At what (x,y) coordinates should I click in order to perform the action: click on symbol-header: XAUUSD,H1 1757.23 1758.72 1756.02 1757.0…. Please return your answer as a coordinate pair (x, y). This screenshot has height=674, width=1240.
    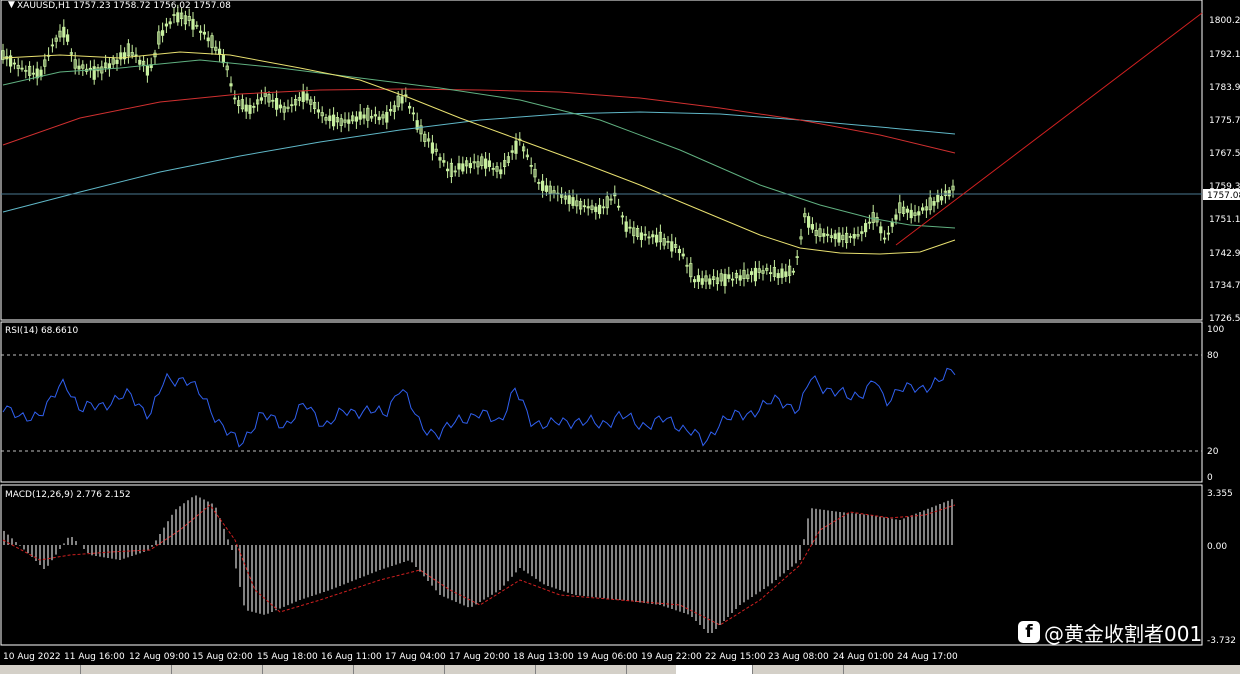
    Looking at the image, I should click on (124, 6).